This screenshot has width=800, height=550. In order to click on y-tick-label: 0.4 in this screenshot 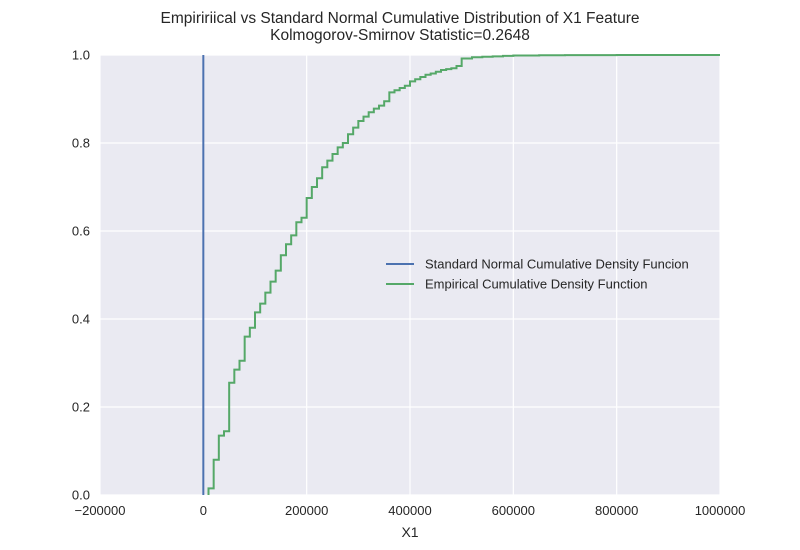, I will do `click(81, 319)`.